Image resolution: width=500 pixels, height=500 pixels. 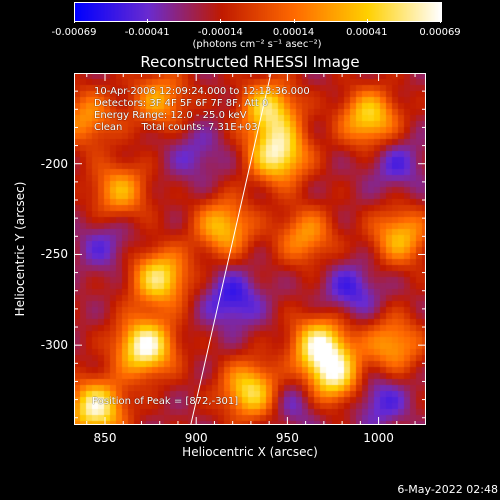 I want to click on x-tick-label: 850, so click(x=105, y=438).